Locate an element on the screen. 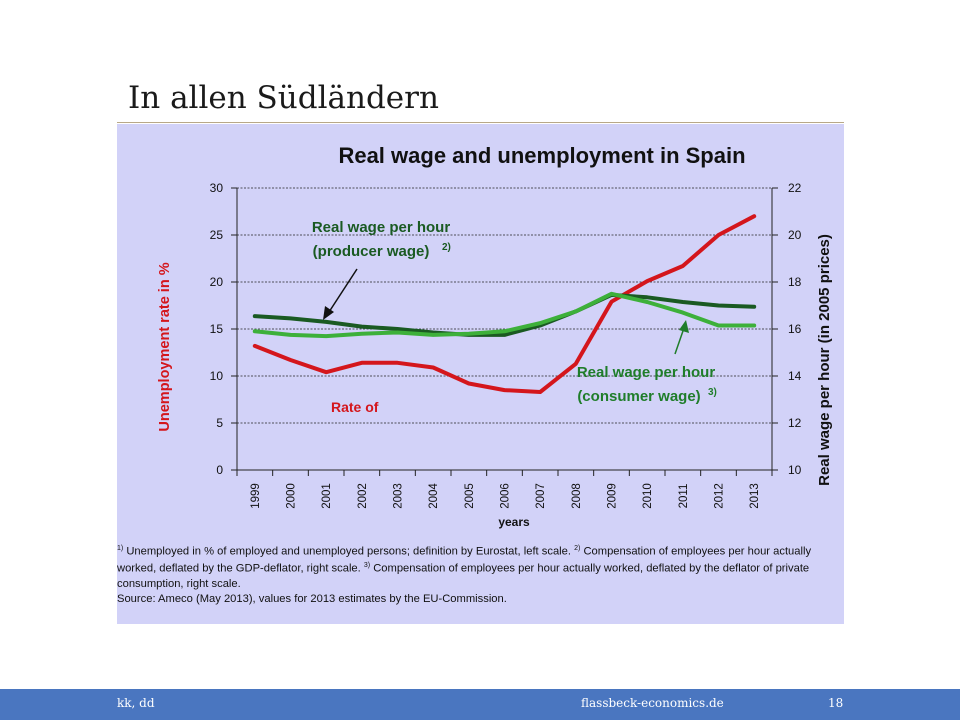  producer-wage-label-line1: Real wage per hour is located at coordinates (381, 227).